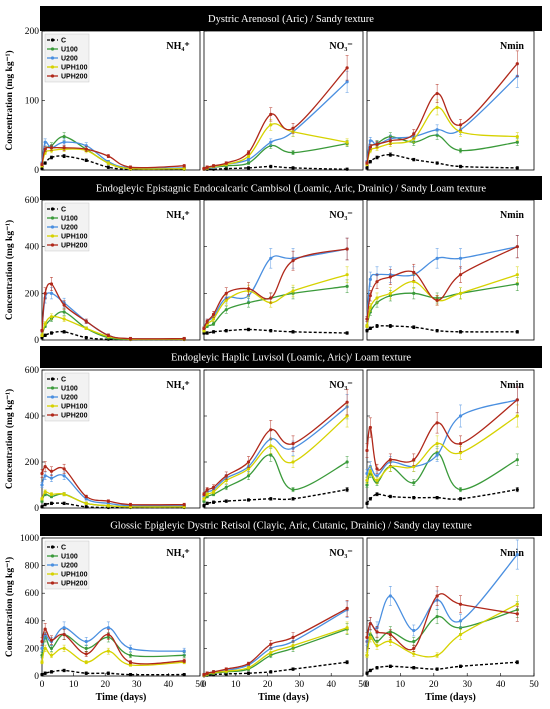  Describe the element at coordinates (32, 417) in the screenshot. I see `y-tick-label: 400` at that location.